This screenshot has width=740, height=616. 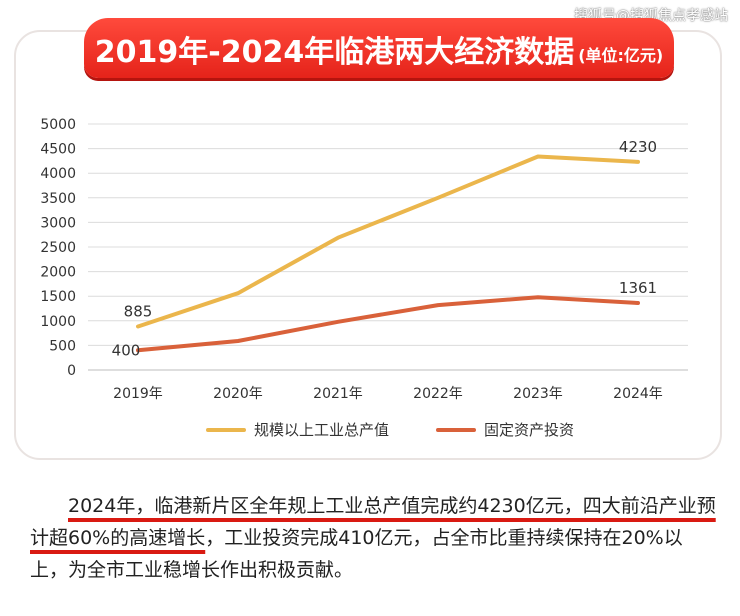 I want to click on x-tick-label: 2019年, so click(x=138, y=394).